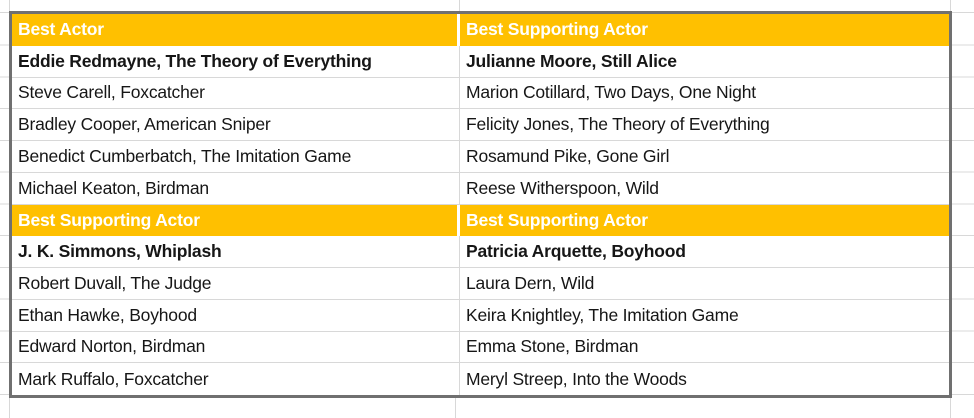  I want to click on nominee-cell: Emma Stone, Birdman, so click(704, 348).